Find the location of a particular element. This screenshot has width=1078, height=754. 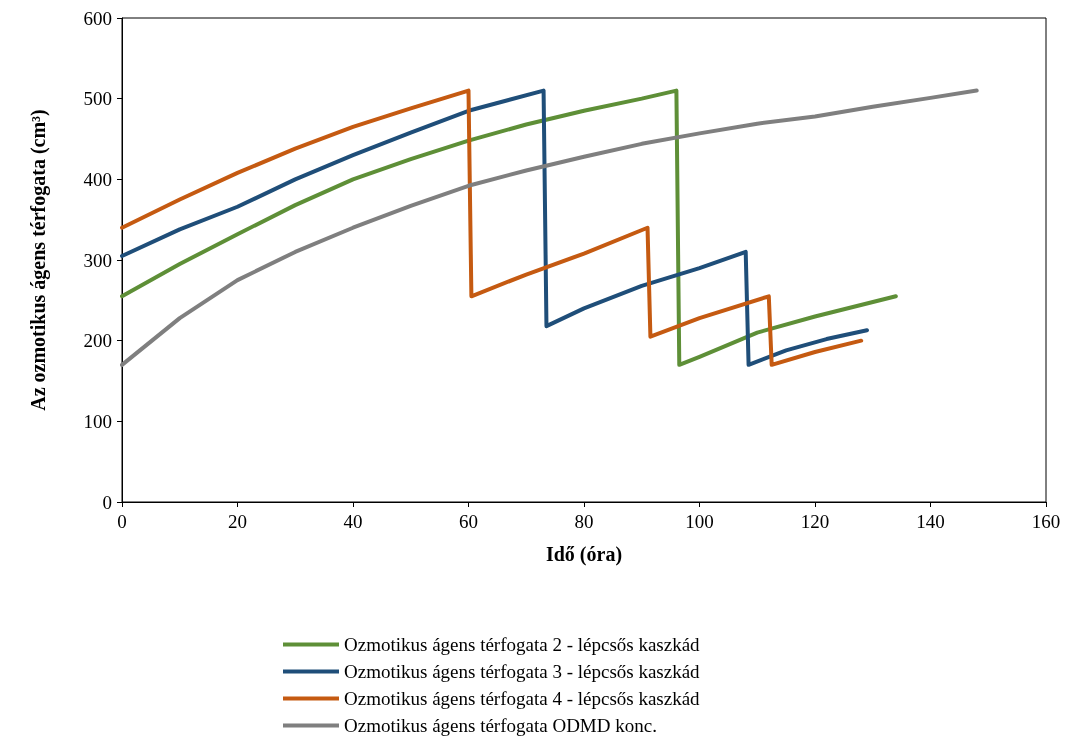

y-tick-label: 300 is located at coordinates (97, 260).